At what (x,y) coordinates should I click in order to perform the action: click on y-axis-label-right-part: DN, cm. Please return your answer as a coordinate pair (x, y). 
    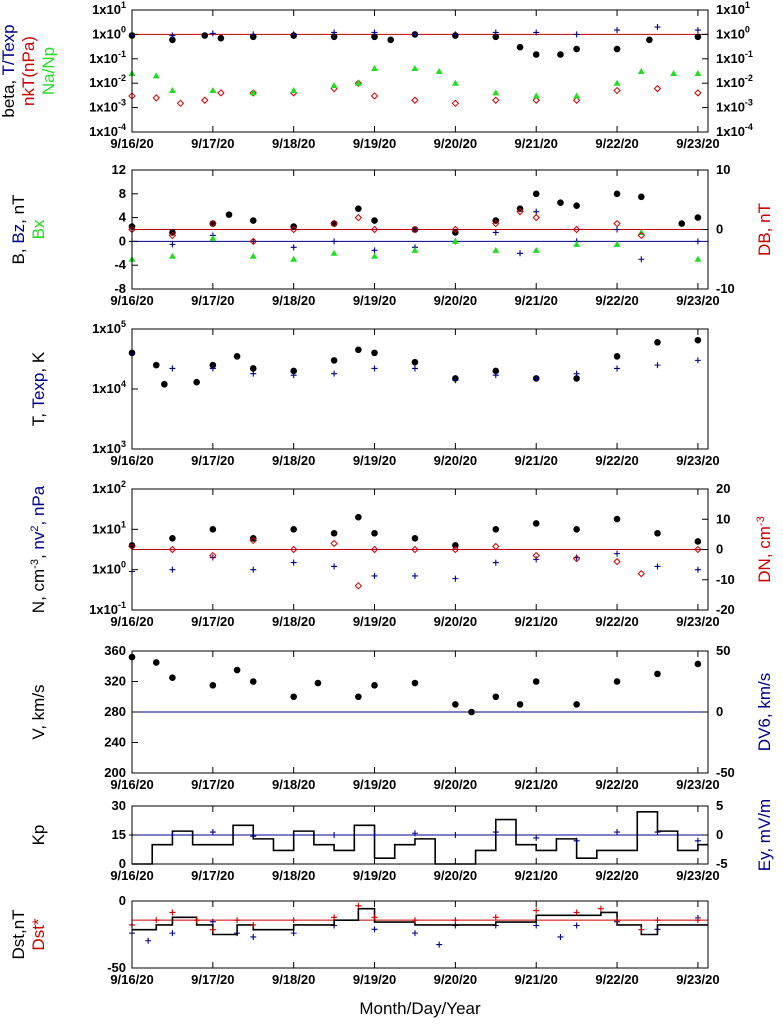
    Looking at the image, I should click on (764, 554).